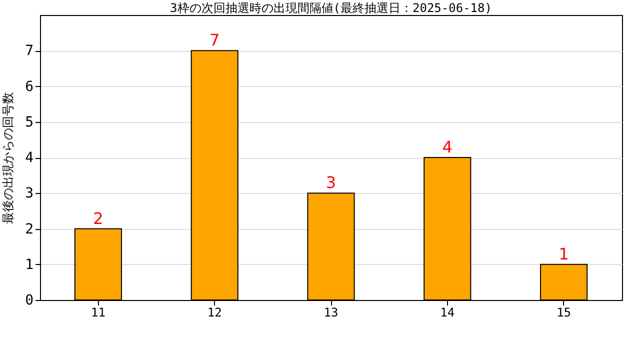 The height and width of the screenshot is (360, 640). What do you see at coordinates (447, 147) in the screenshot?
I see `data-label: 4` at bounding box center [447, 147].